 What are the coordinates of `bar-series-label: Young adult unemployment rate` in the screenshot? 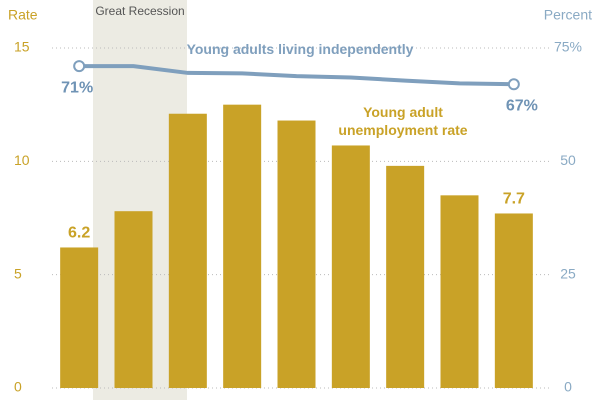 It's located at (403, 121).